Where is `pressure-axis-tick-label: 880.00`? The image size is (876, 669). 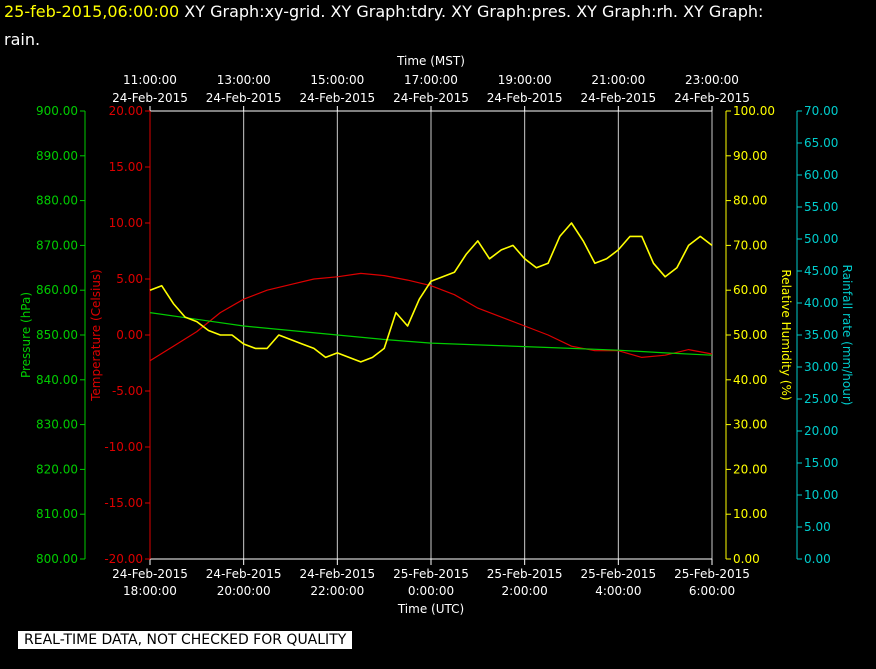
pressure-axis-tick-label: 880.00 is located at coordinates (57, 201).